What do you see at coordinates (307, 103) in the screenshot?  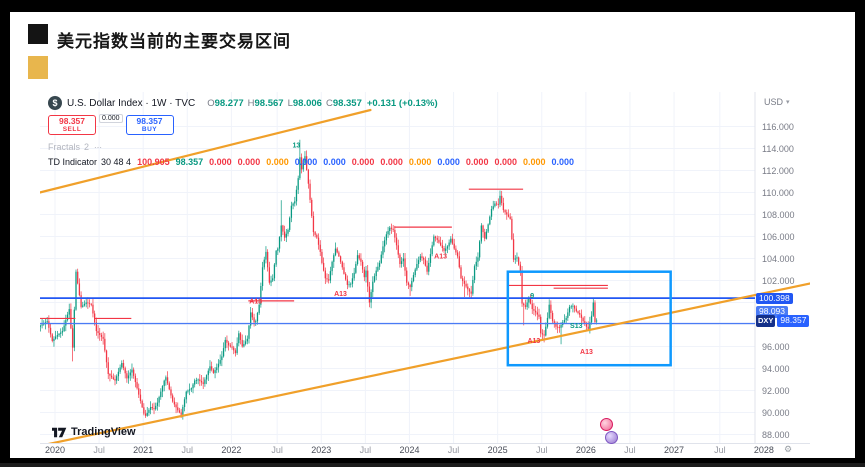 I see `ohlc-value: 98.006` at bounding box center [307, 103].